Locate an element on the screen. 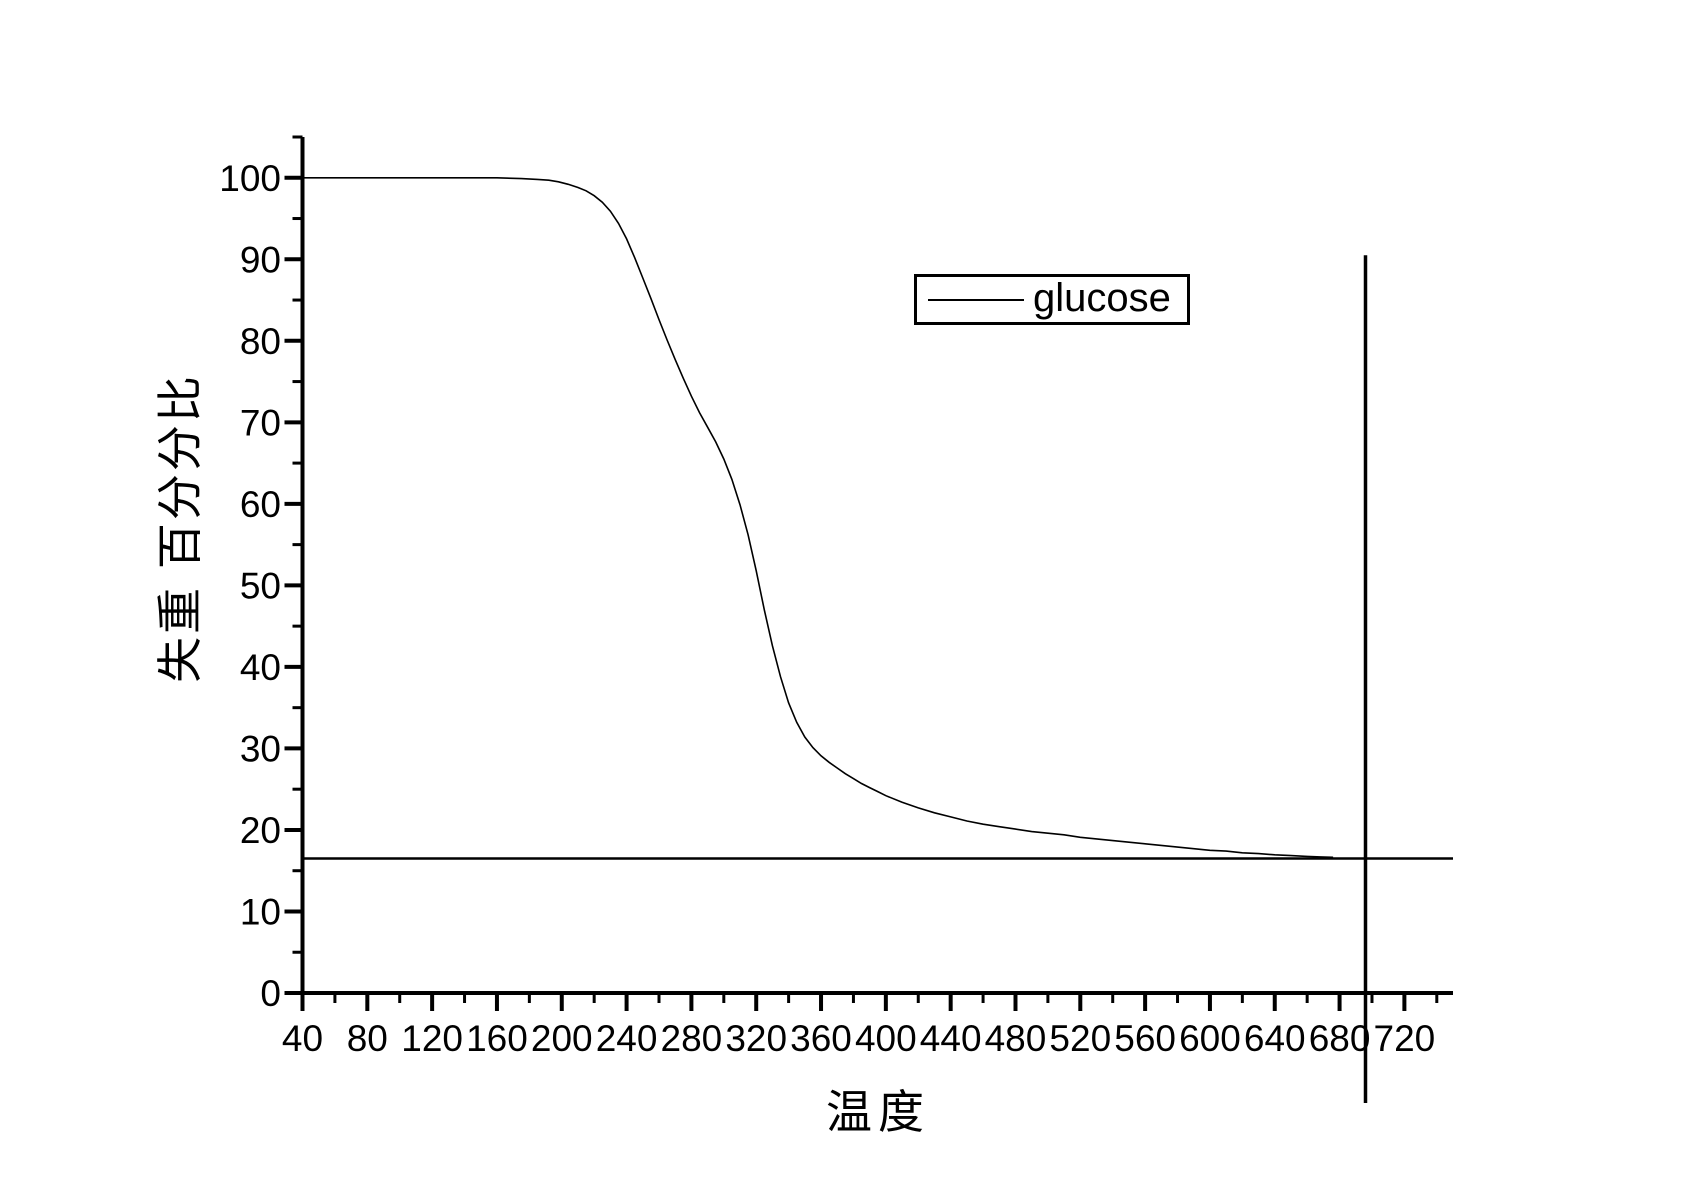 The width and height of the screenshot is (1686, 1192). x-tick-label: 120 is located at coordinates (432, 1038).